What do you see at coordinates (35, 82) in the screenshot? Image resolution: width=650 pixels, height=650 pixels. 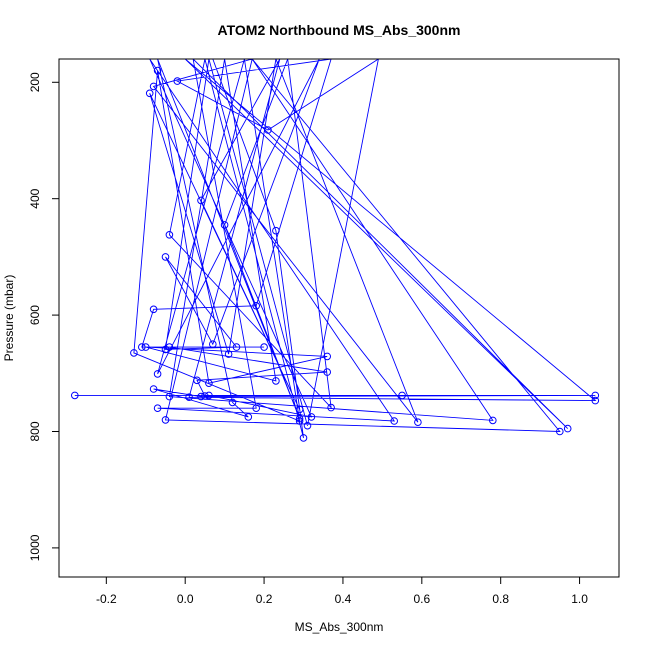 I see `y-tick-label: 200` at bounding box center [35, 82].